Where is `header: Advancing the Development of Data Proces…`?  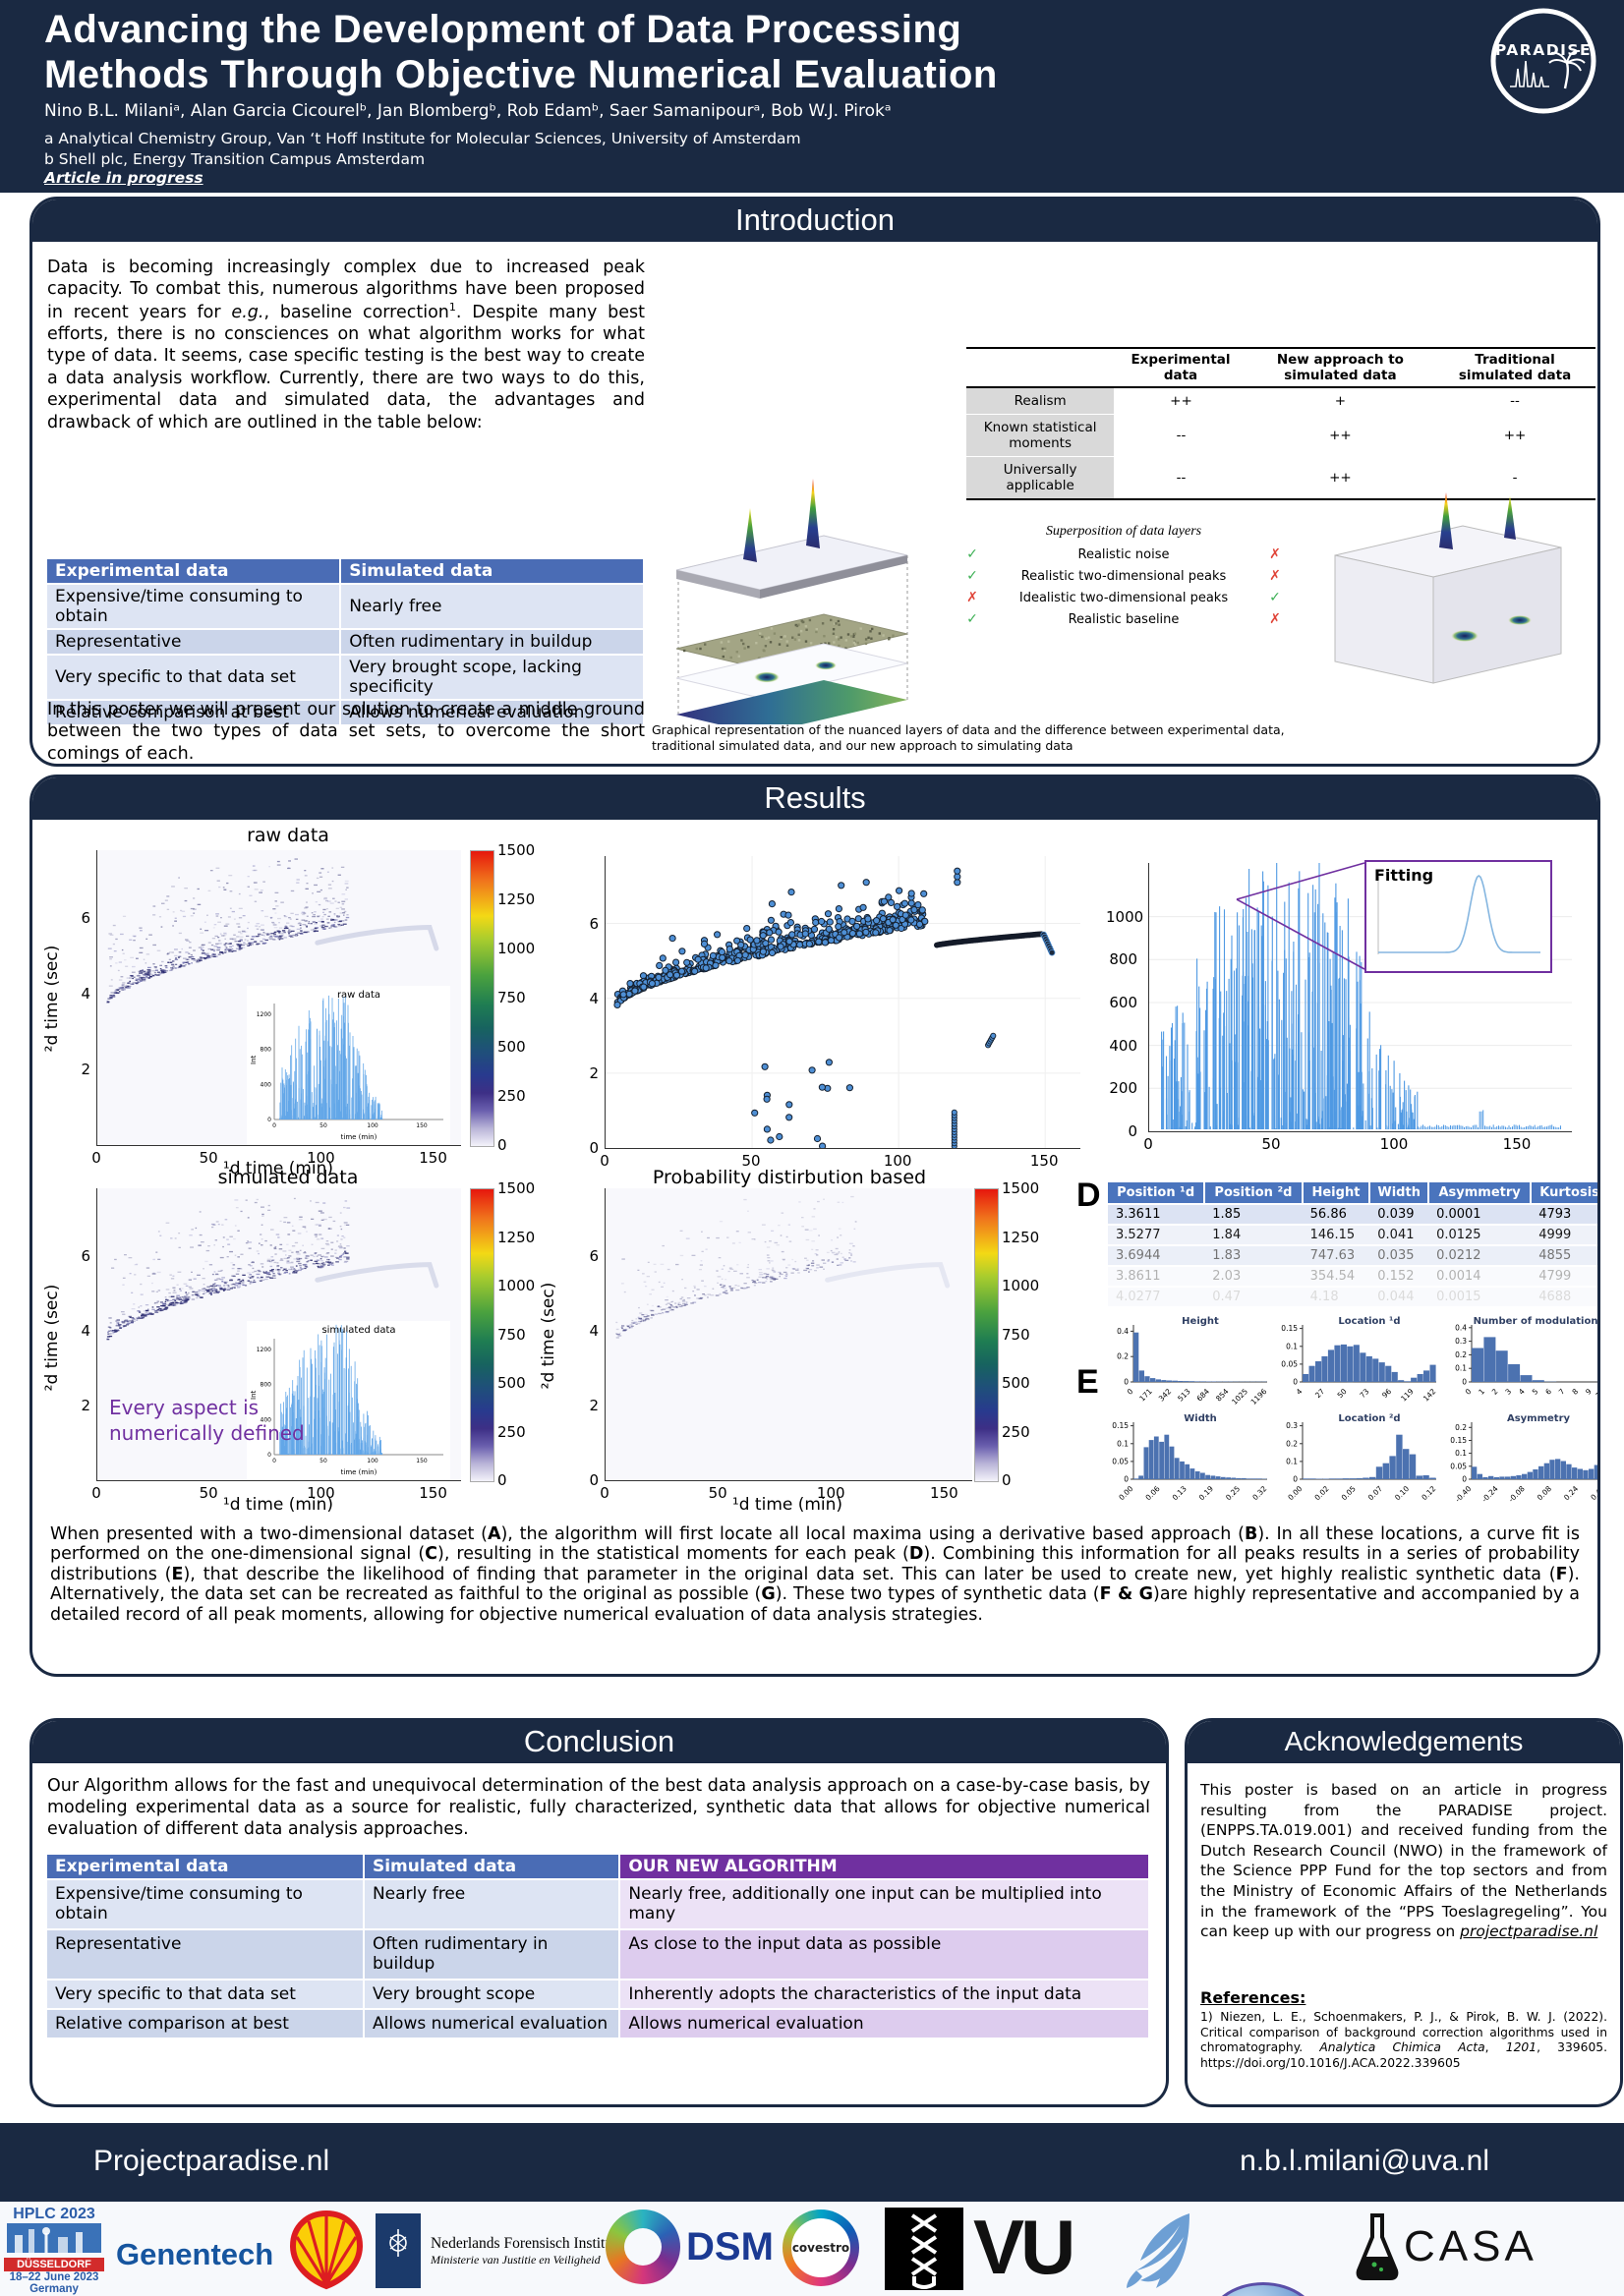
header: Advancing the Development of Data Proces… is located at coordinates (812, 97).